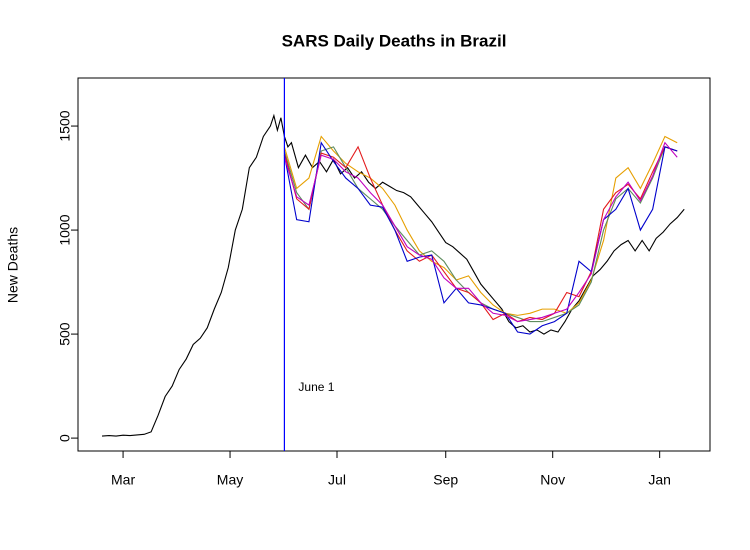 The image size is (750, 550). I want to click on x-tick-label: Sep, so click(445, 480).